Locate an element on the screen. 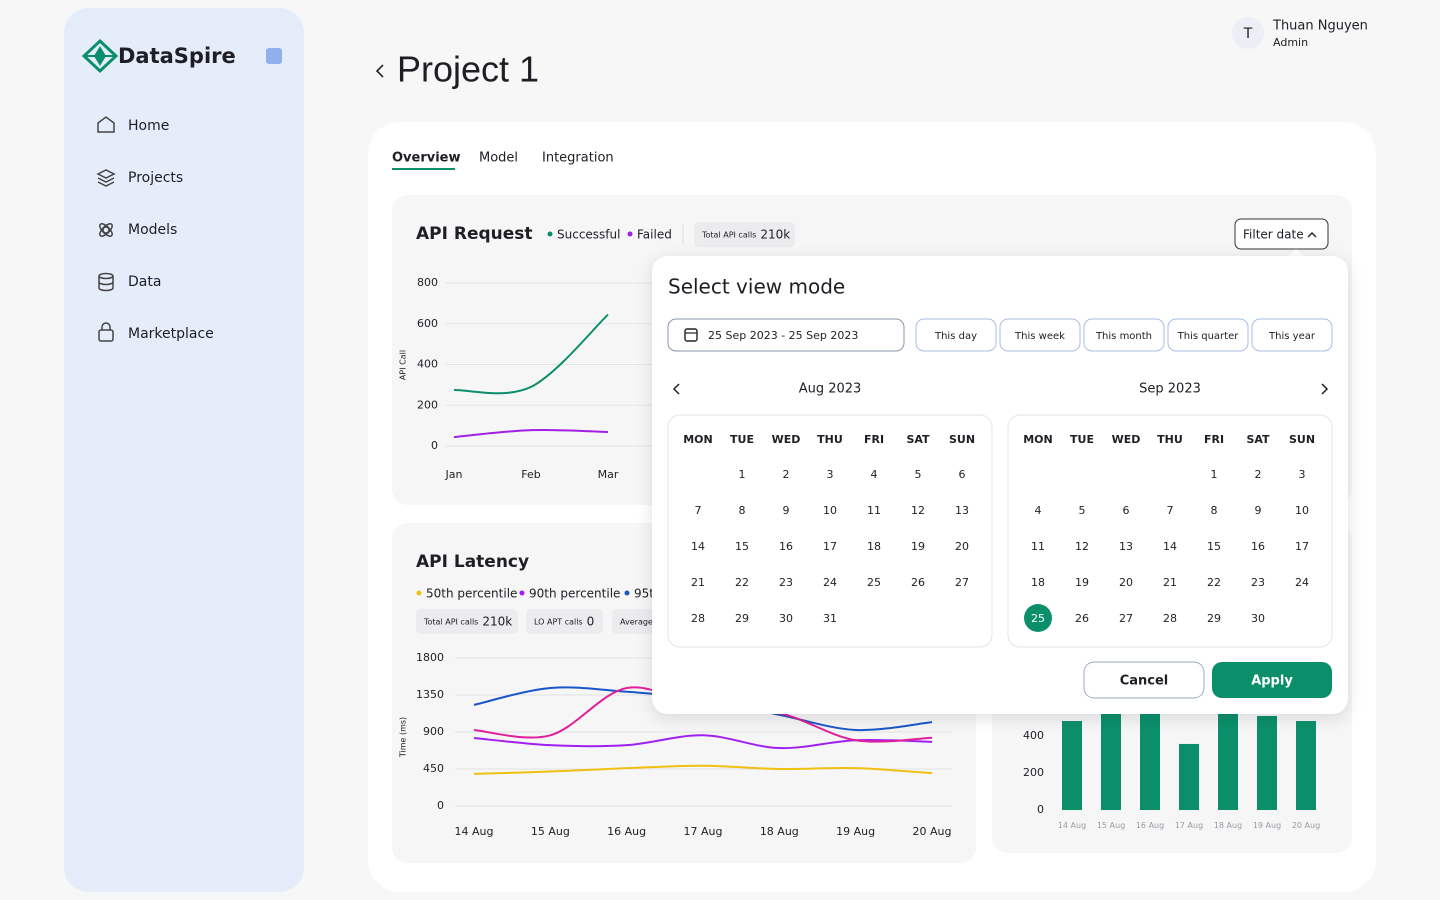 The image size is (1440, 900). chart-title: API Latency is located at coordinates (472, 562).